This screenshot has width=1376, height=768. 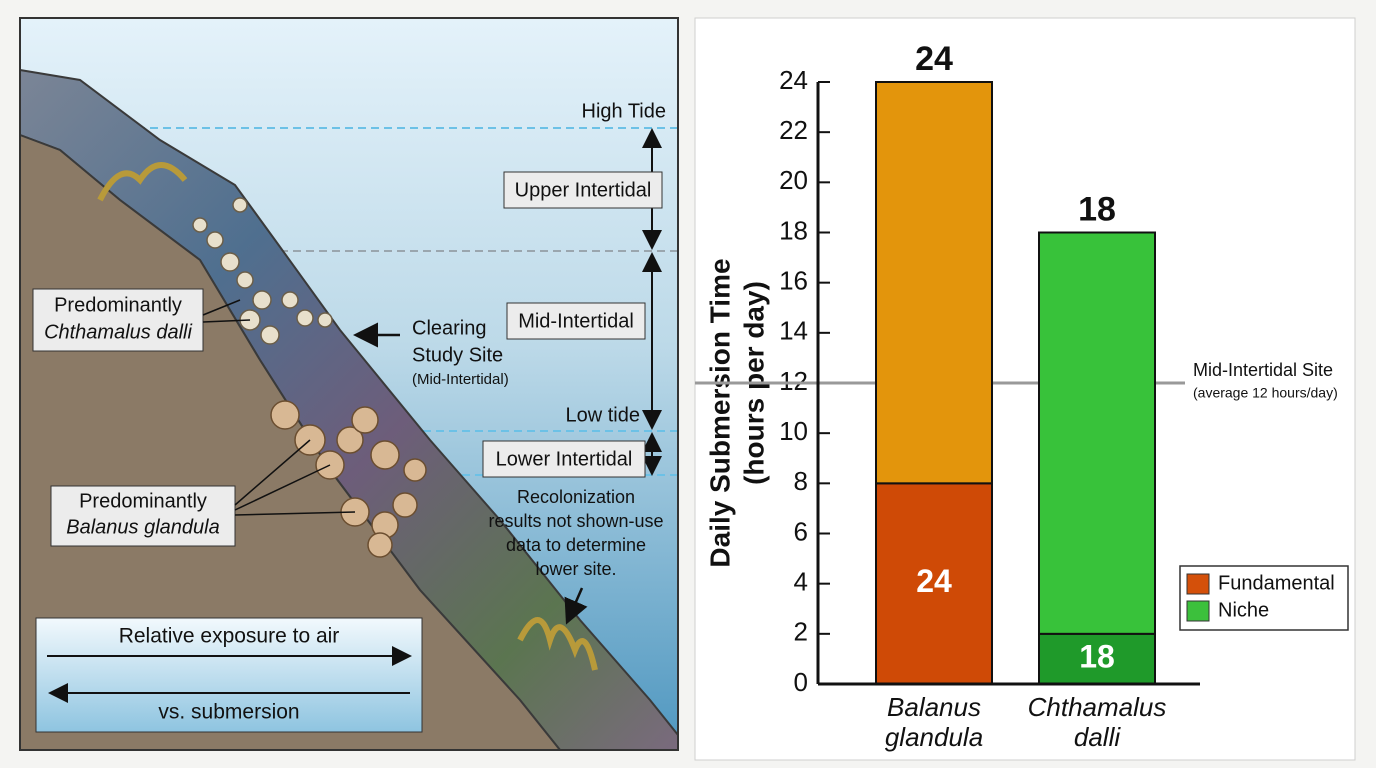 What do you see at coordinates (793, 331) in the screenshot?
I see `y-tick-label: 14` at bounding box center [793, 331].